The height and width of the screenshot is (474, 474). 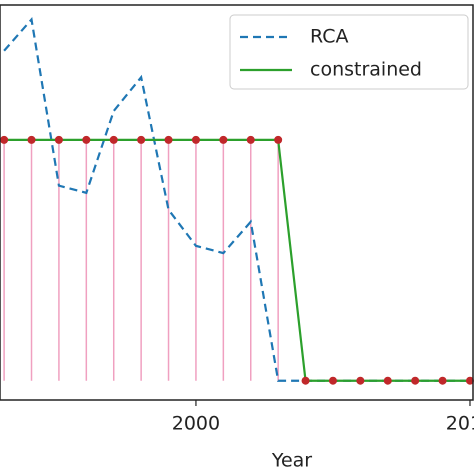 I want to click on x-axis-label: Year, so click(x=291, y=461).